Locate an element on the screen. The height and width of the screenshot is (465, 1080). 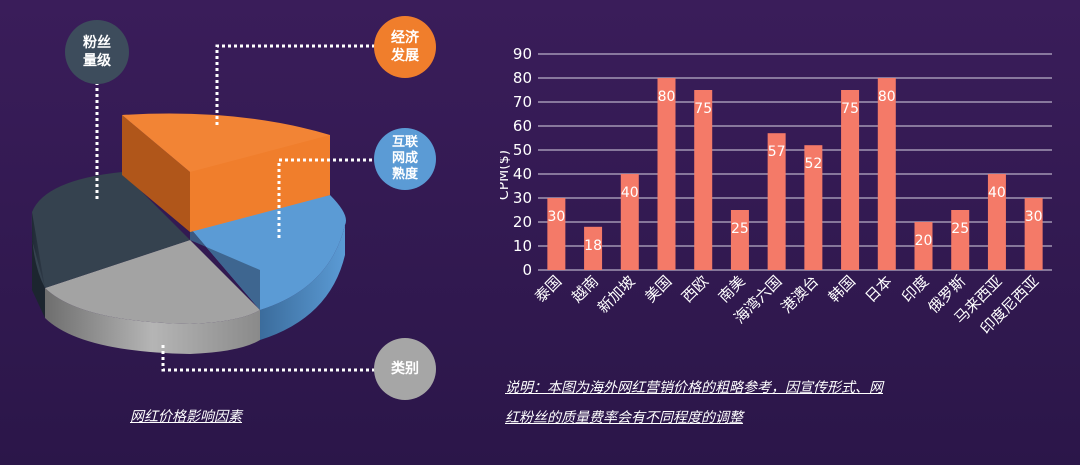
y-tick-label: 30 is located at coordinates (522, 198).